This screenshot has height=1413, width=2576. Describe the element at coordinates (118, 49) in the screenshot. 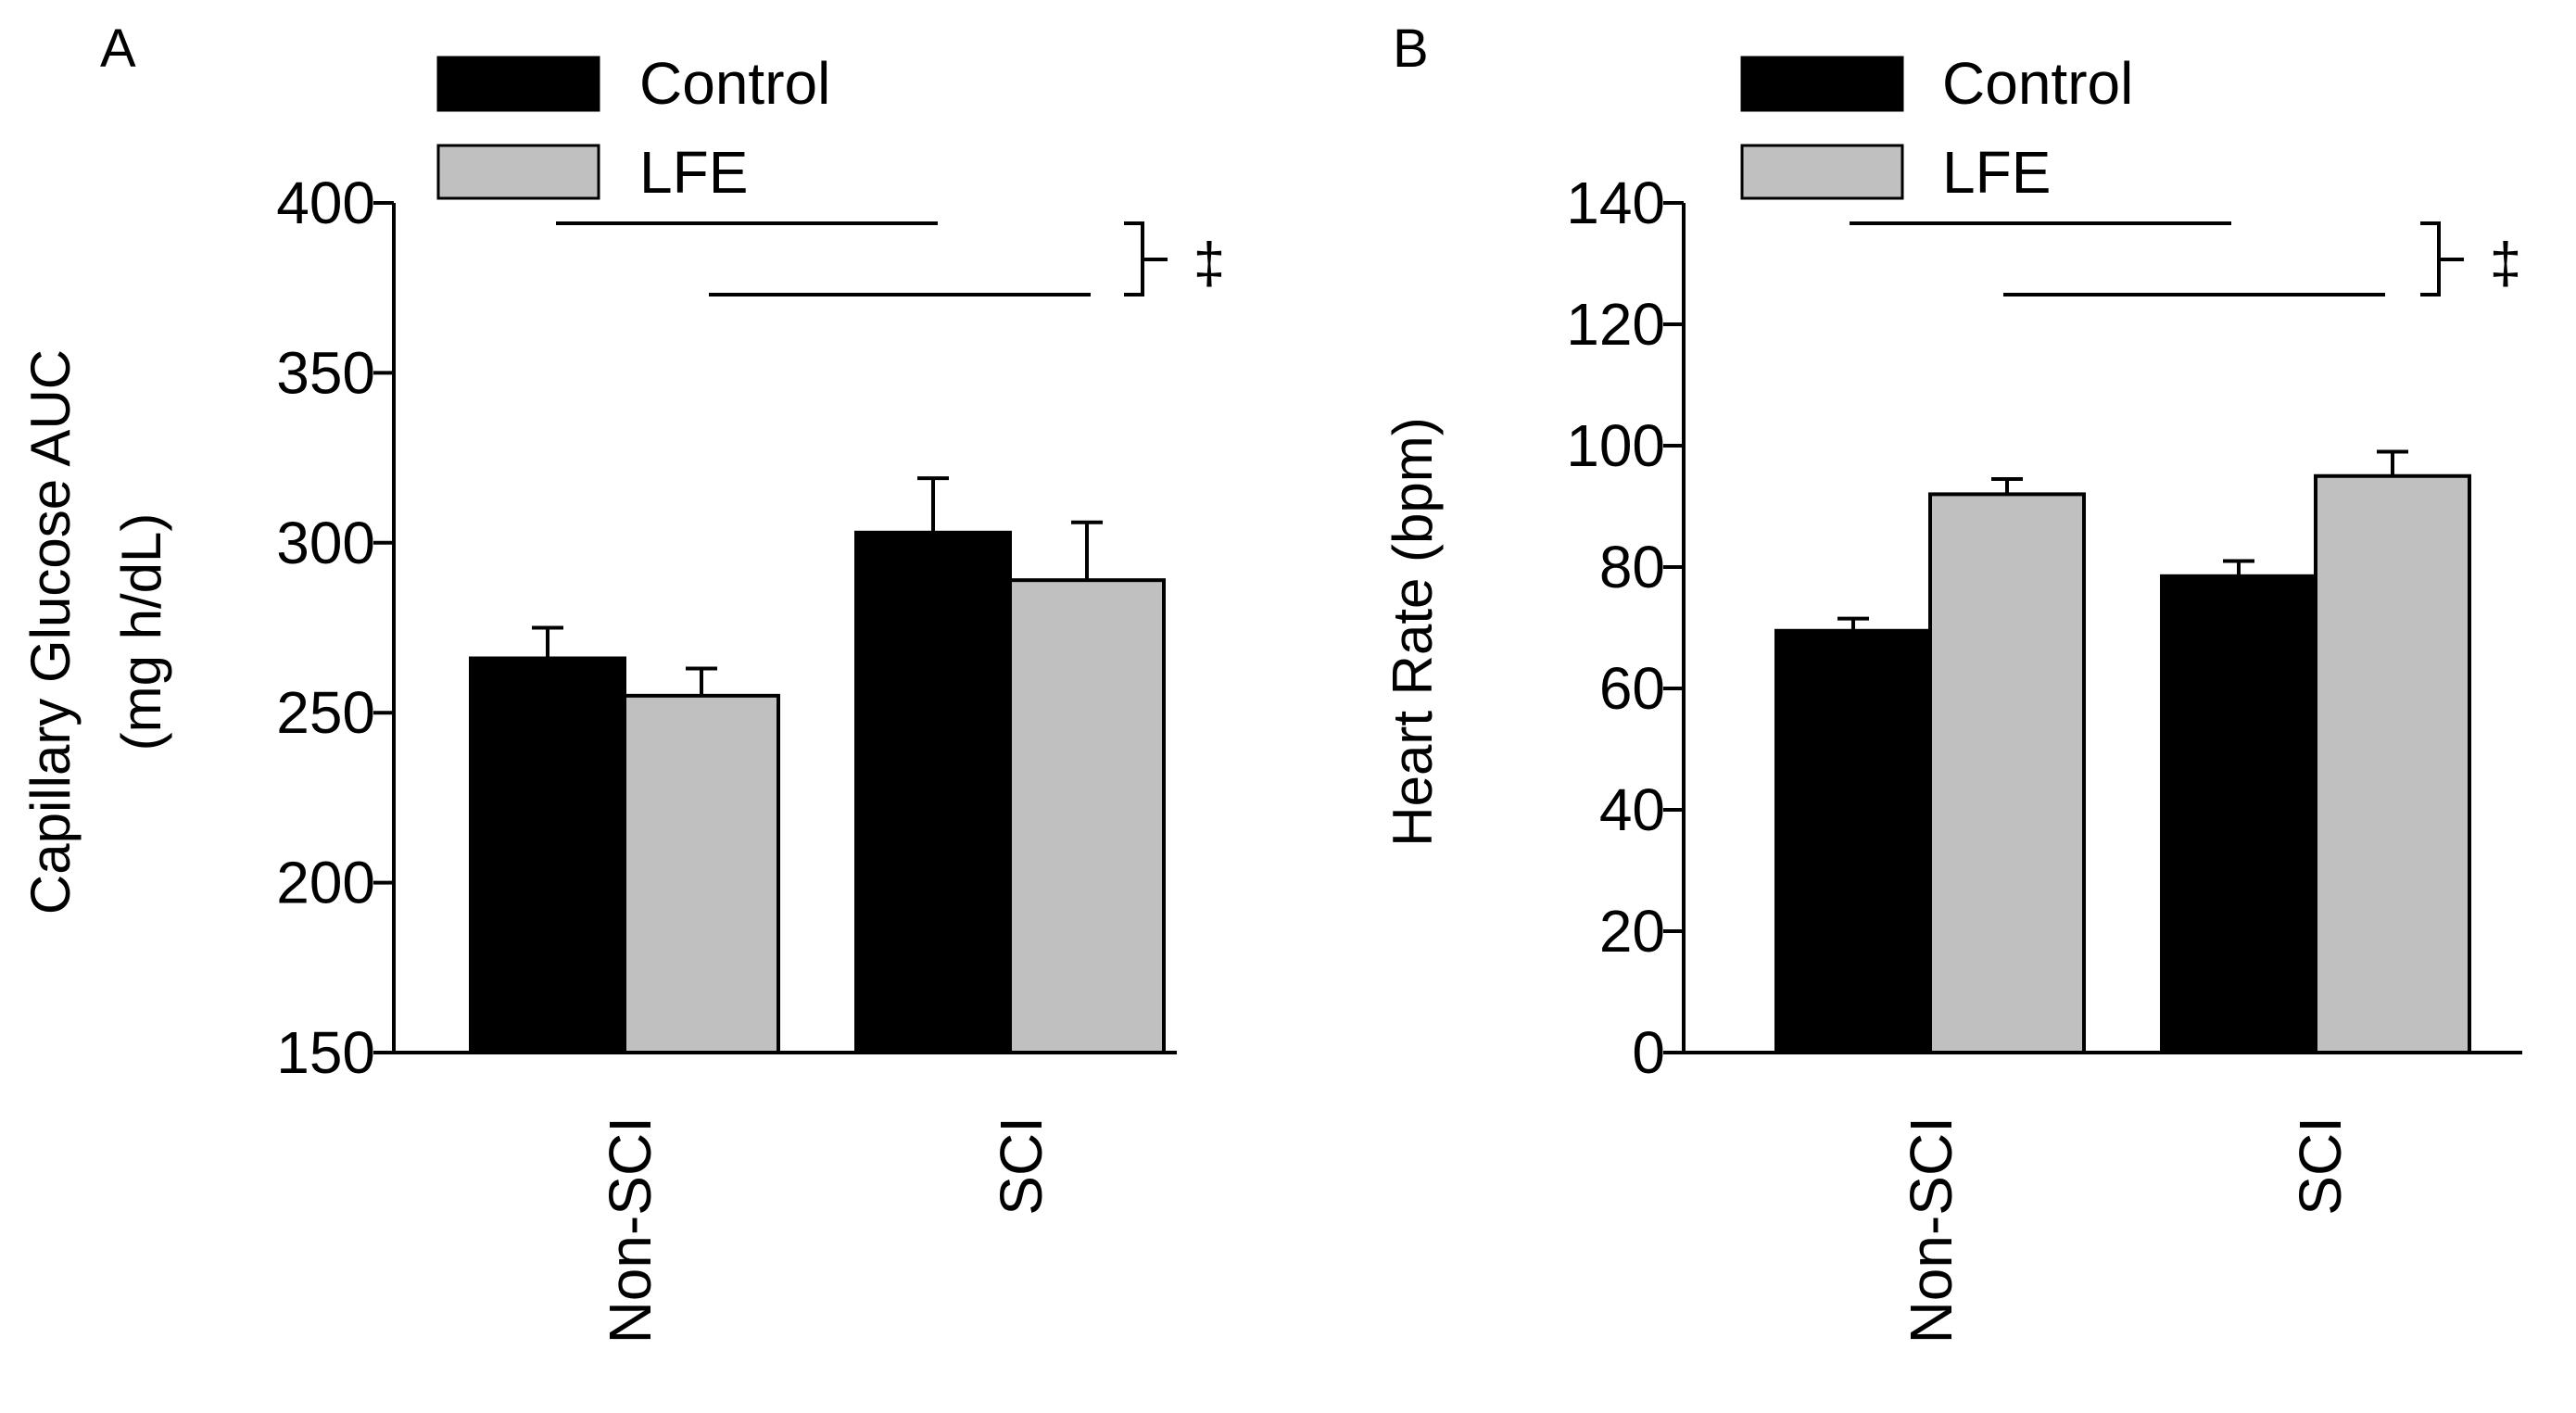

I see `panel-label: A` at that location.